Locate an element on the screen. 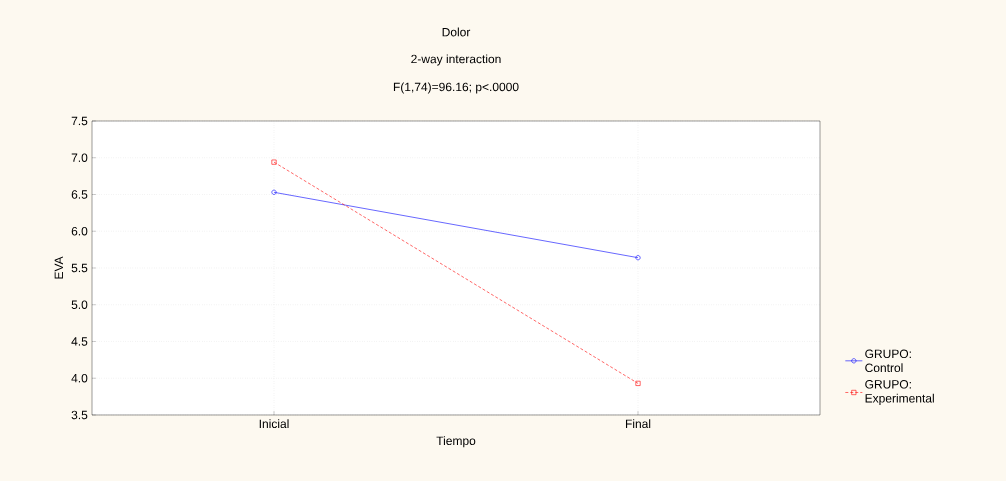 The height and width of the screenshot is (481, 1006). y-tick-label: 4.0 is located at coordinates (79, 378).